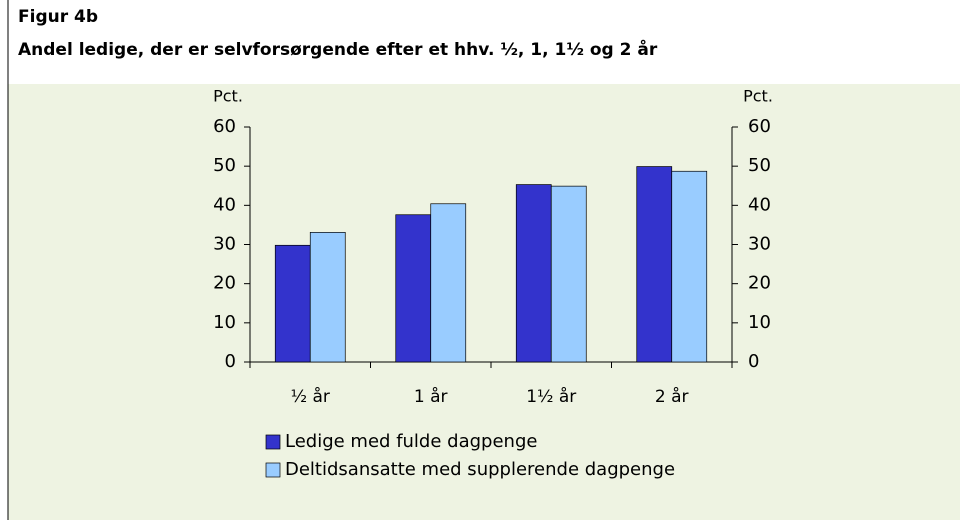 Image resolution: width=960 pixels, height=524 pixels. What do you see at coordinates (672, 396) in the screenshot?
I see `x-tick-label: 2 år` at bounding box center [672, 396].